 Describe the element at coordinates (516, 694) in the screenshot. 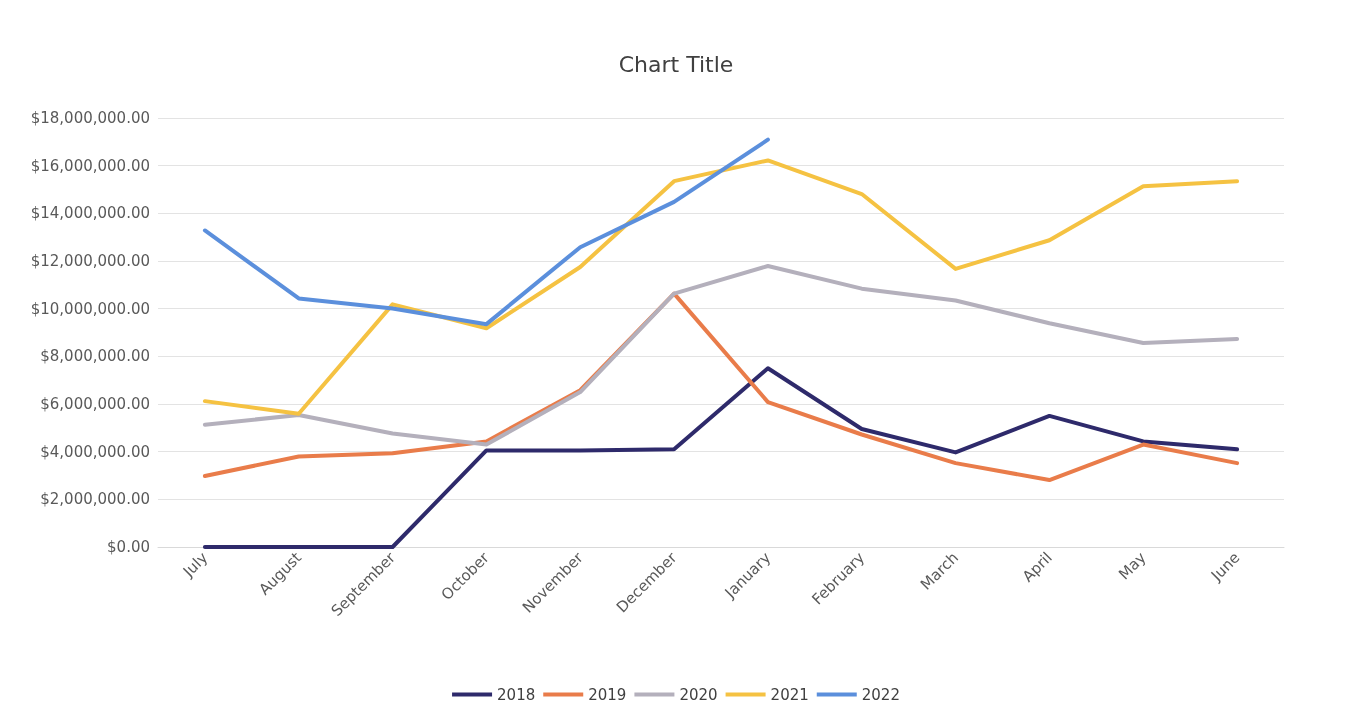

I see `legend-label: 2018` at that location.